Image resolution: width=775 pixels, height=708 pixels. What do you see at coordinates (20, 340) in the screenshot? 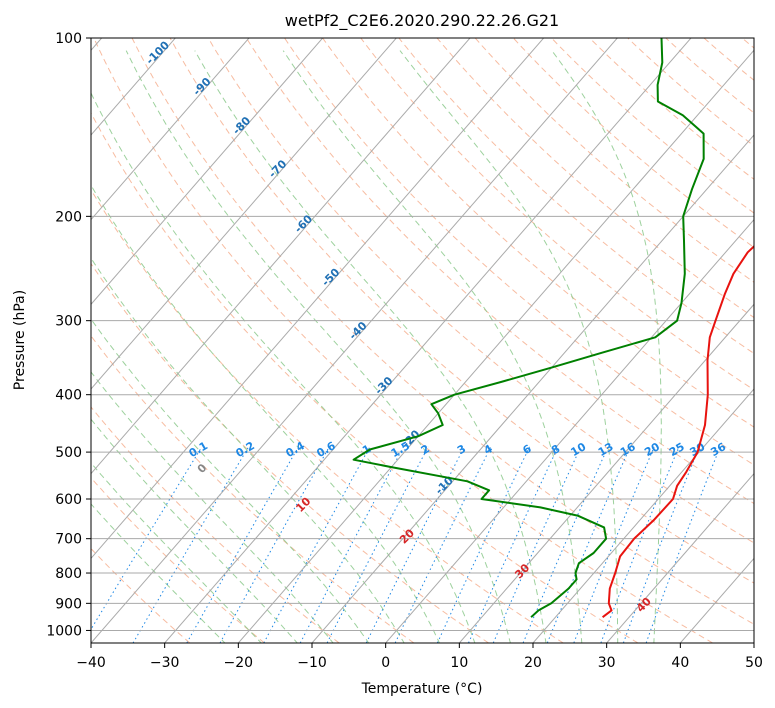
I see `y-axis-title: Pressure (hPa)` at bounding box center [20, 340].